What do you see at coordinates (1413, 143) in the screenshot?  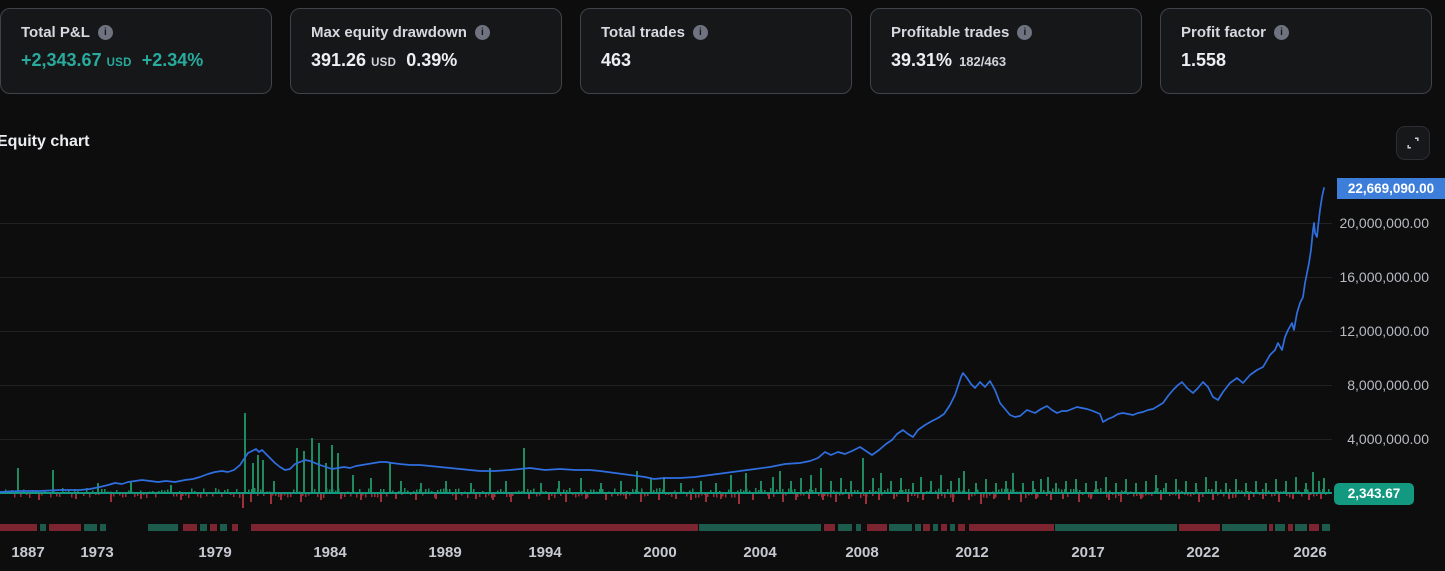 I see `fullscreen-button` at bounding box center [1413, 143].